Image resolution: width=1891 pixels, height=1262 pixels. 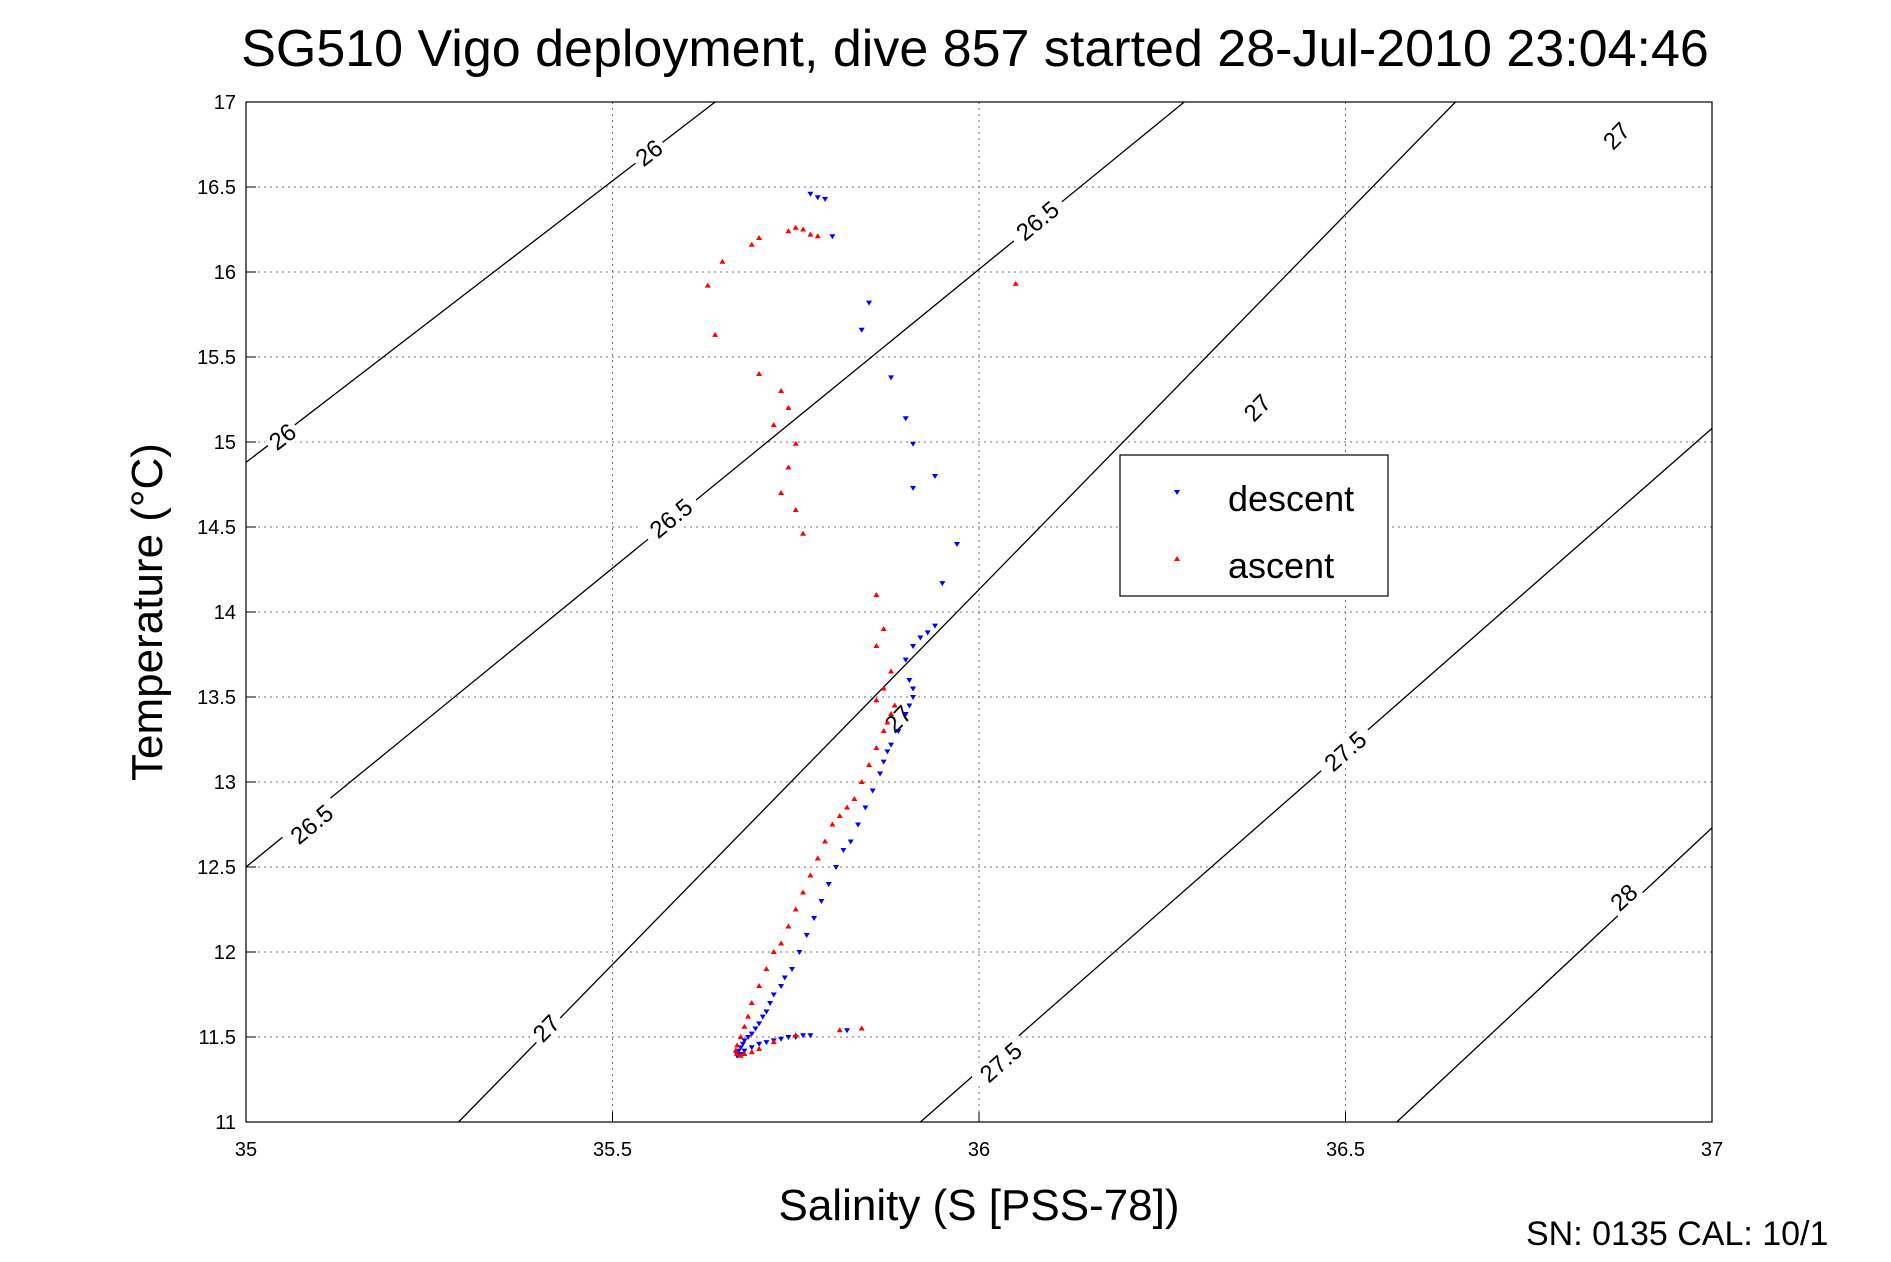 I want to click on y-tick-label: 12.5, so click(x=216, y=868).